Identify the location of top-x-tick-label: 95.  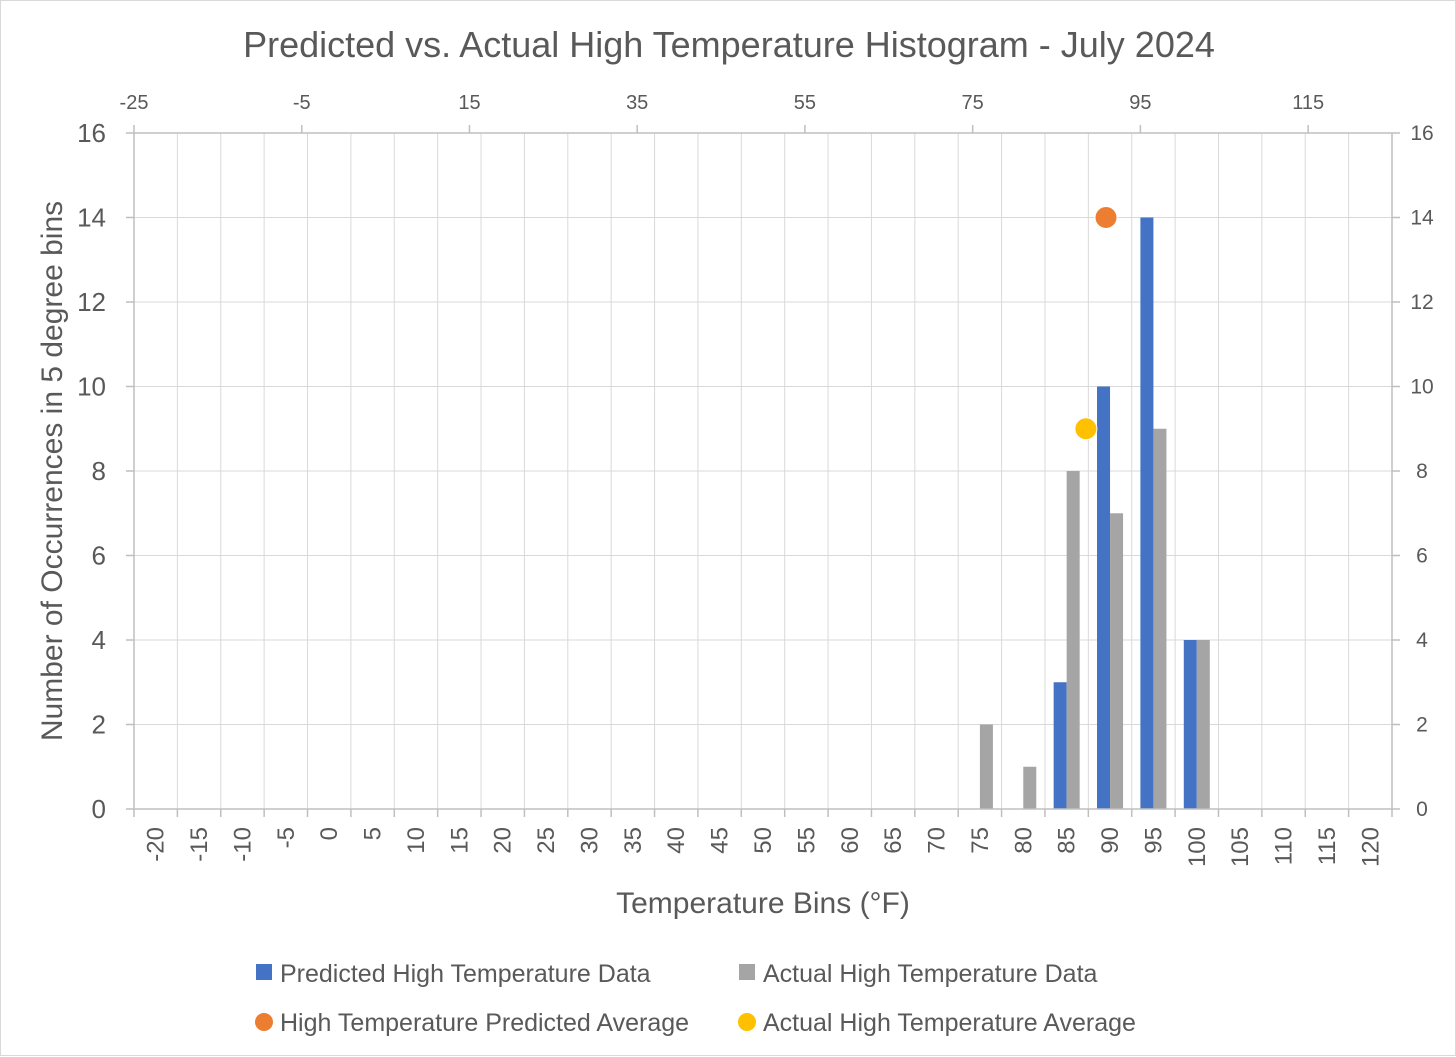
(1140, 103).